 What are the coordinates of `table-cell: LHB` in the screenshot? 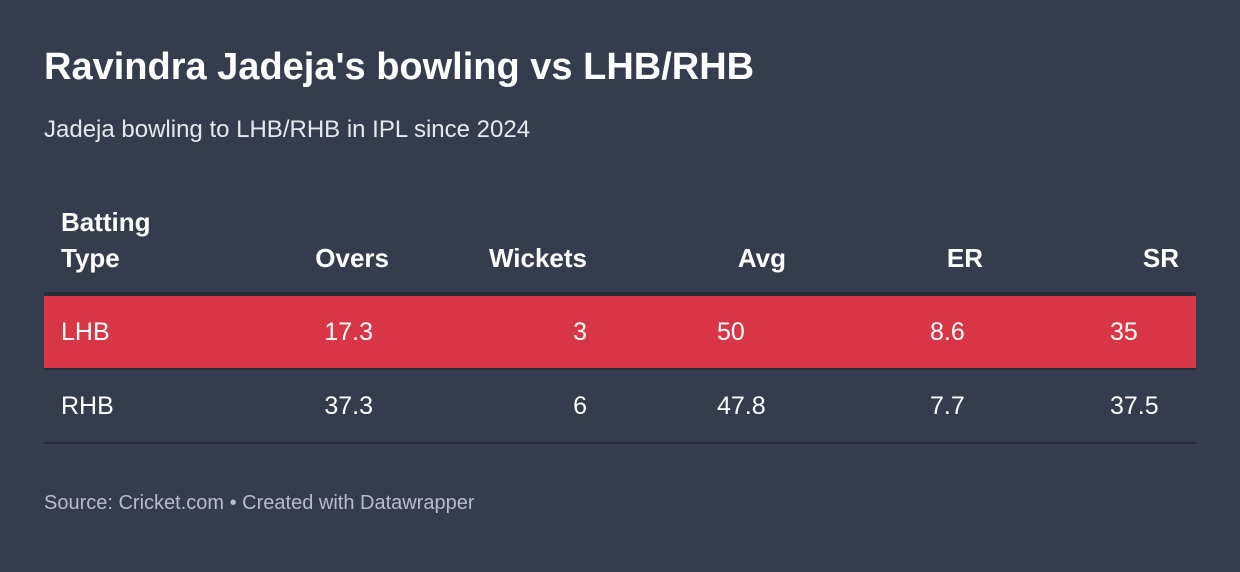 It's located at (85, 332).